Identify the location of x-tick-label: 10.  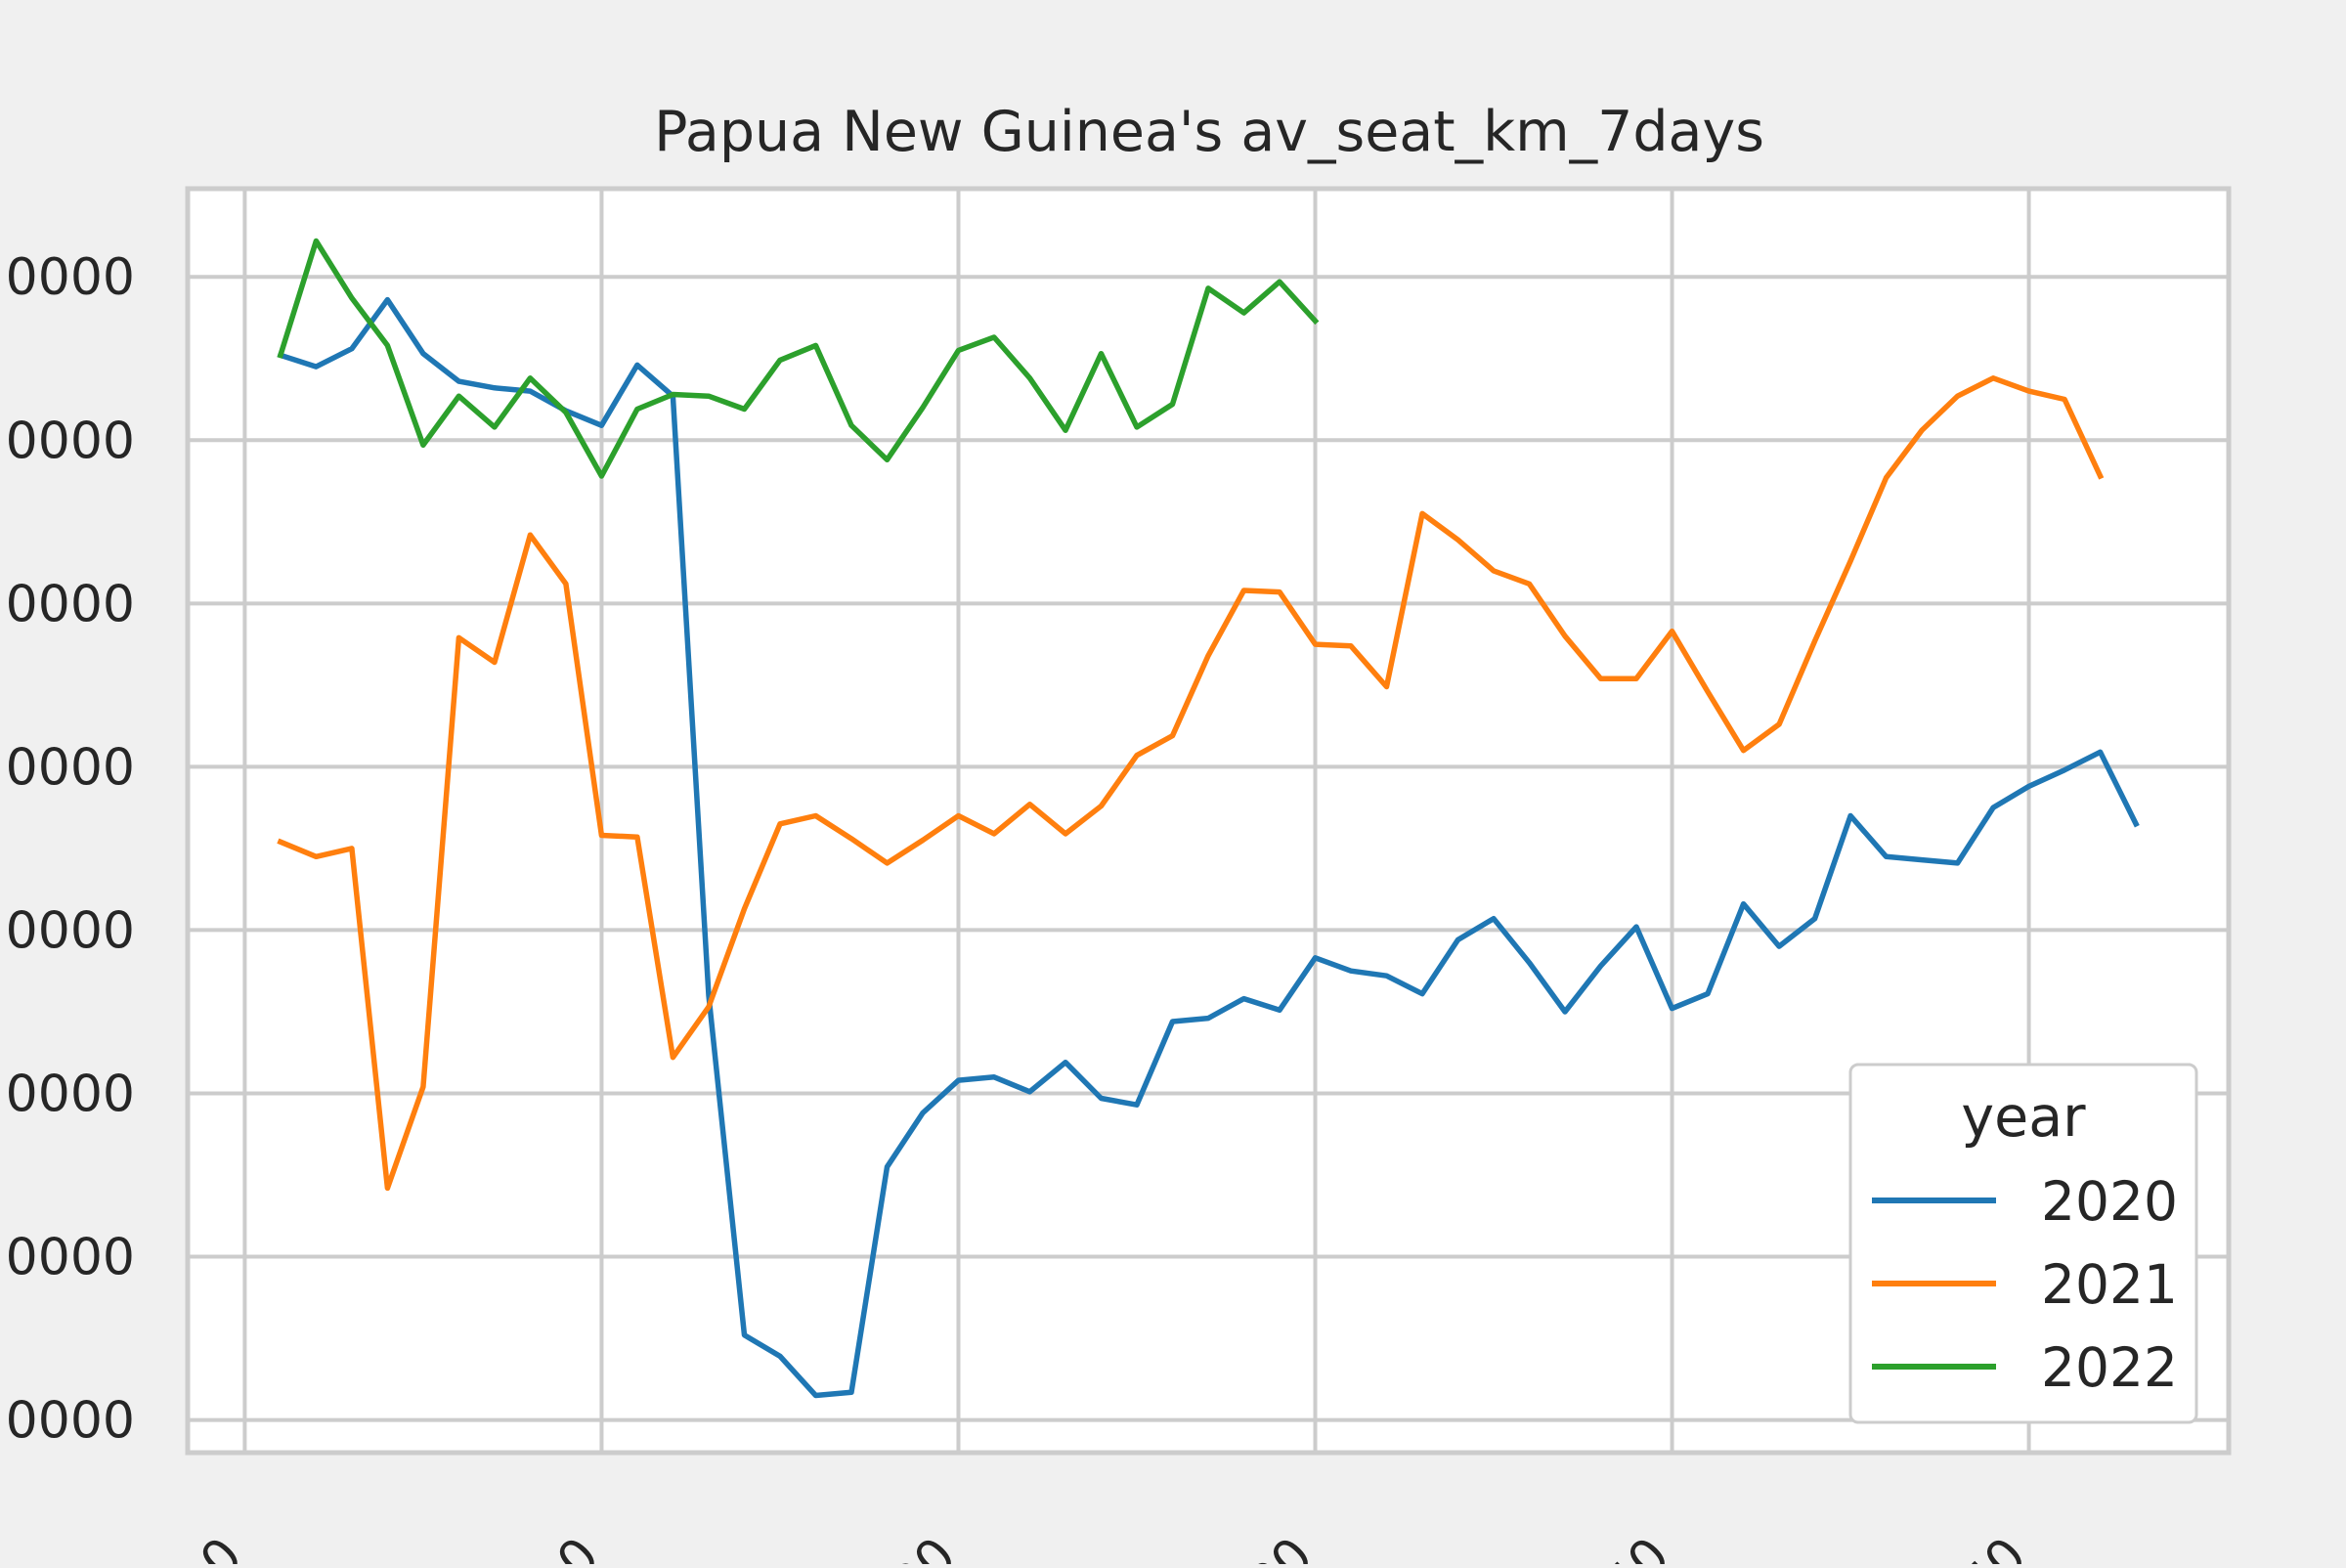
(567, 1546).